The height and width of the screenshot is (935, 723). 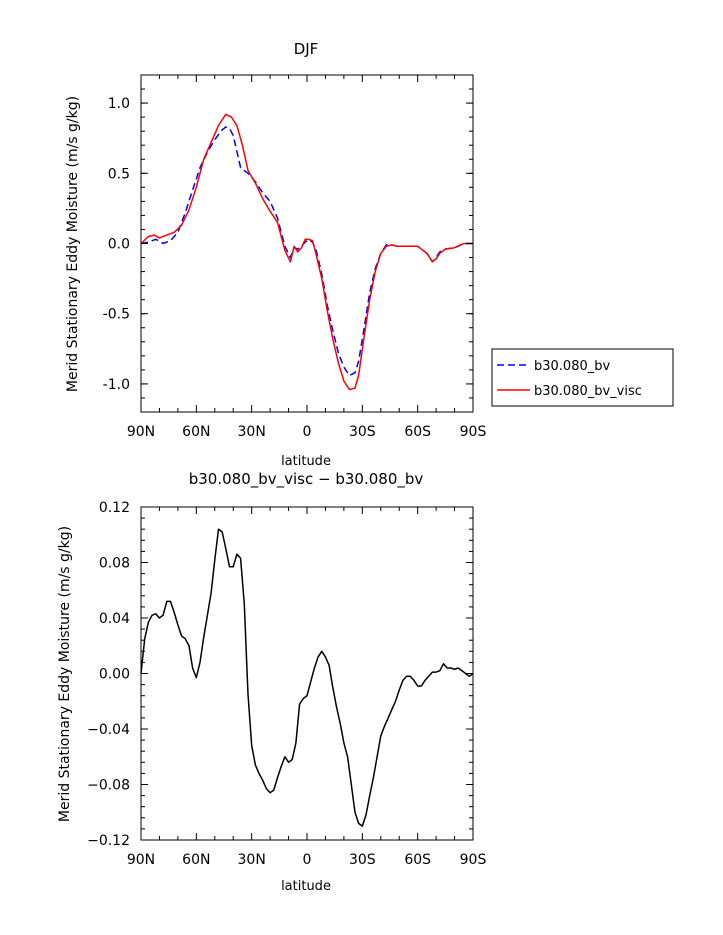 I want to click on bottom-chart-title: b30.080_bv_visc − b30.080_bv, so click(x=306, y=479).